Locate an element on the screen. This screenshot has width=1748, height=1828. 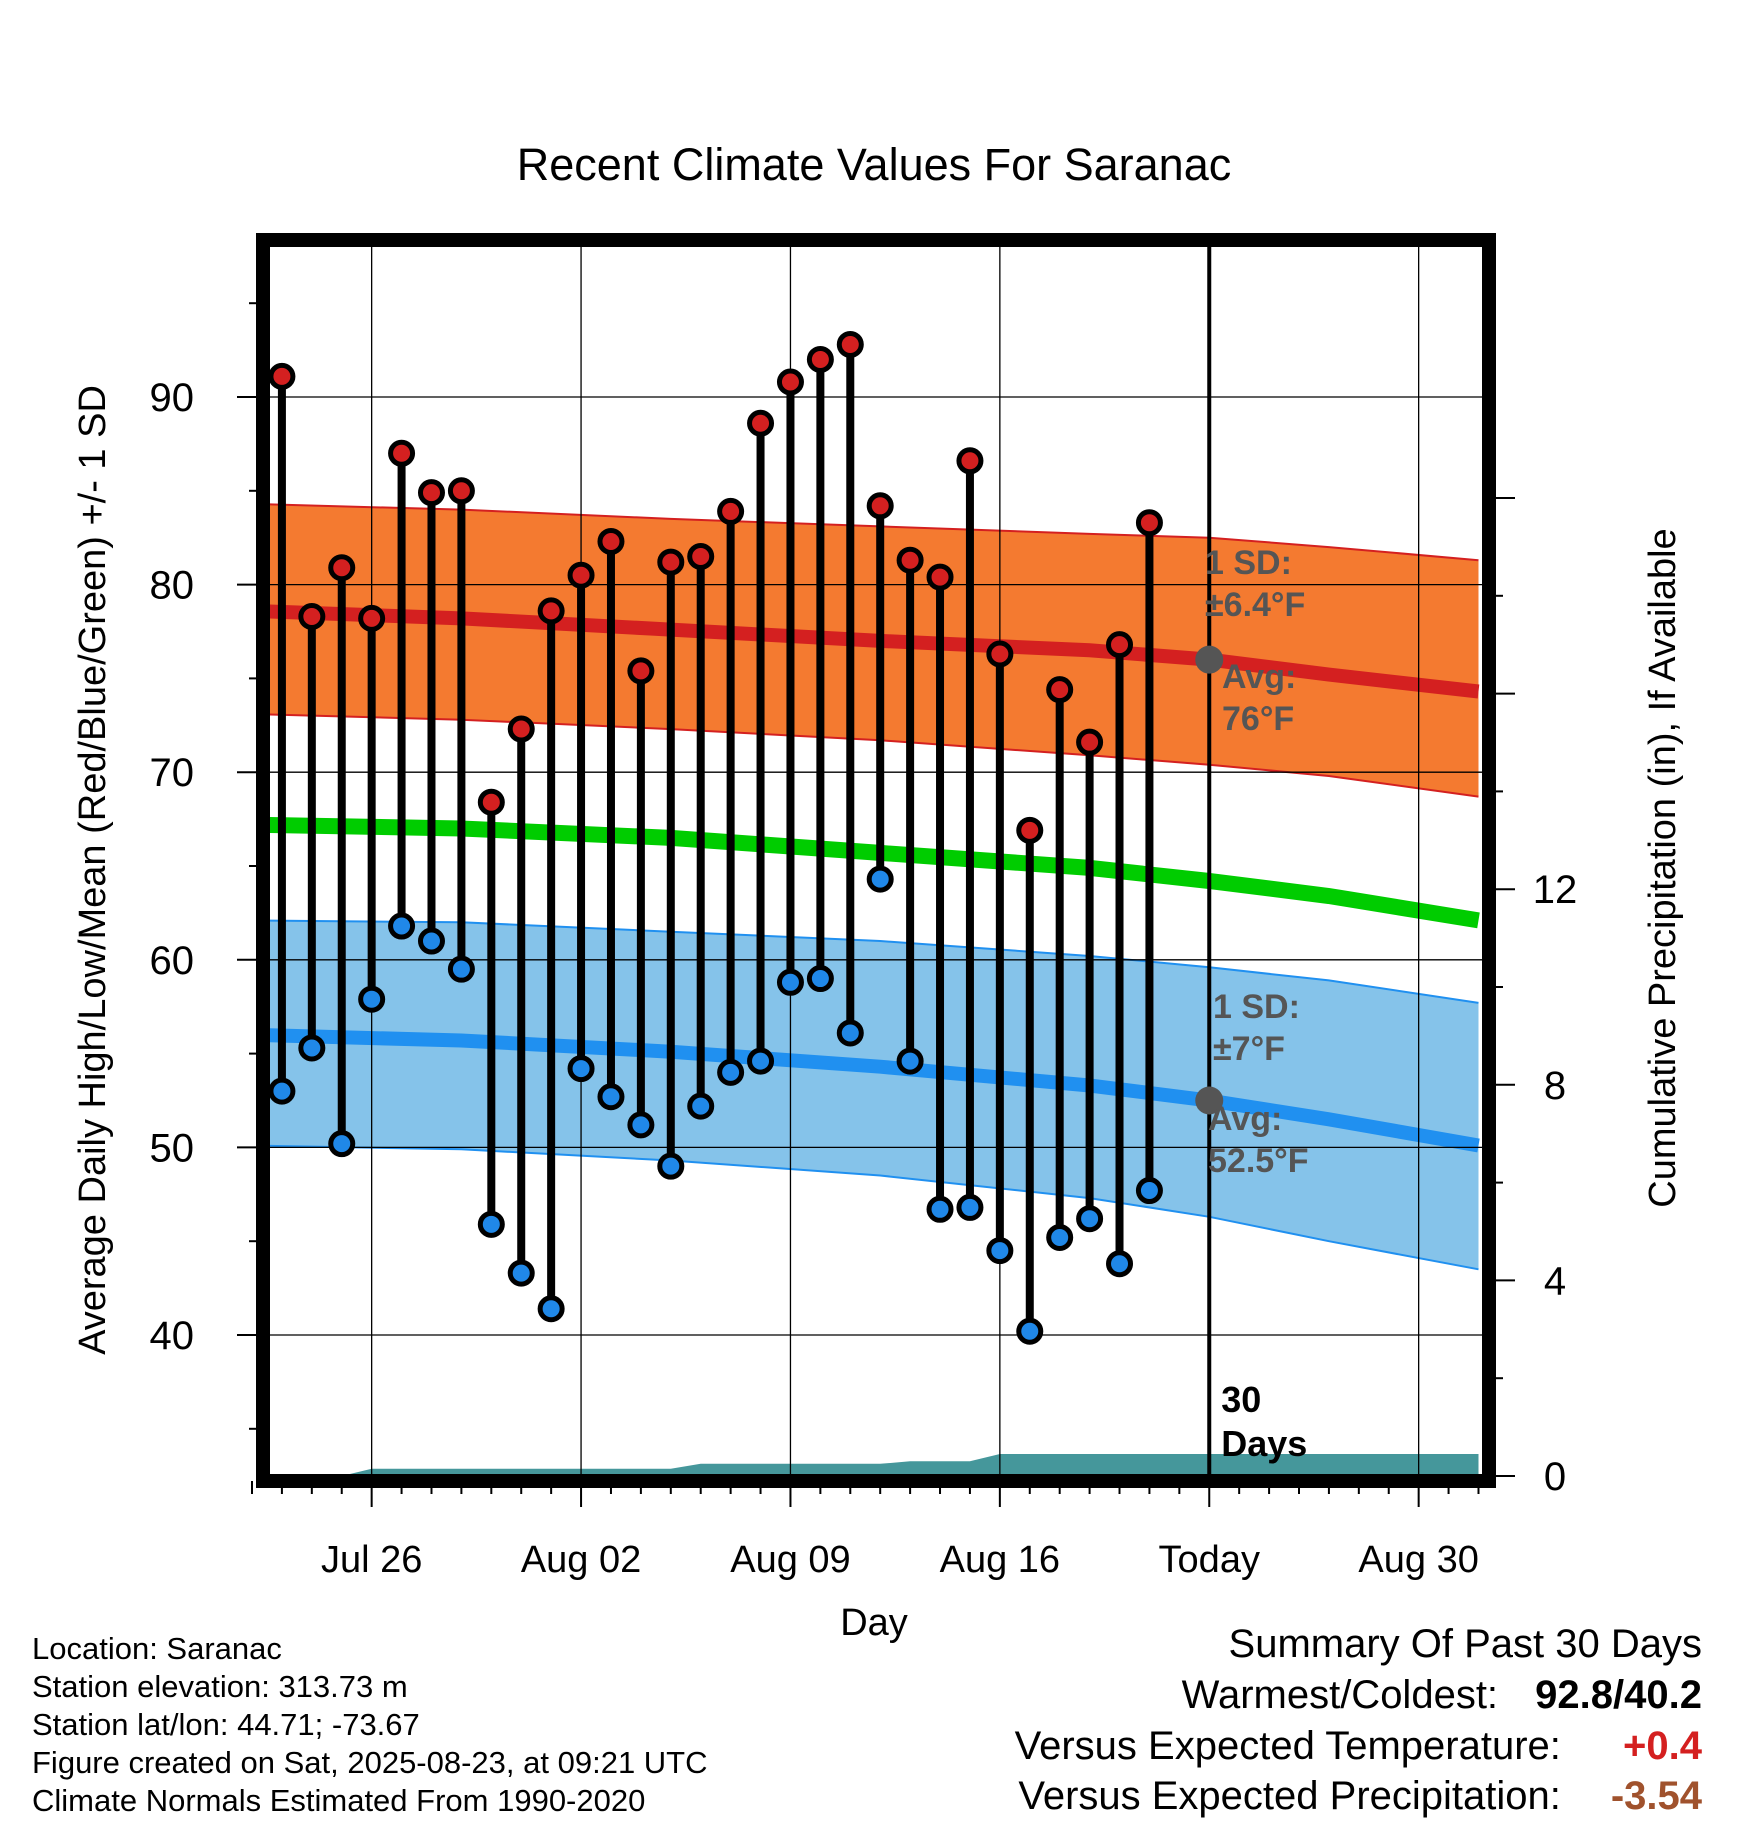
y-tick-label: 40 is located at coordinates (172, 1336).